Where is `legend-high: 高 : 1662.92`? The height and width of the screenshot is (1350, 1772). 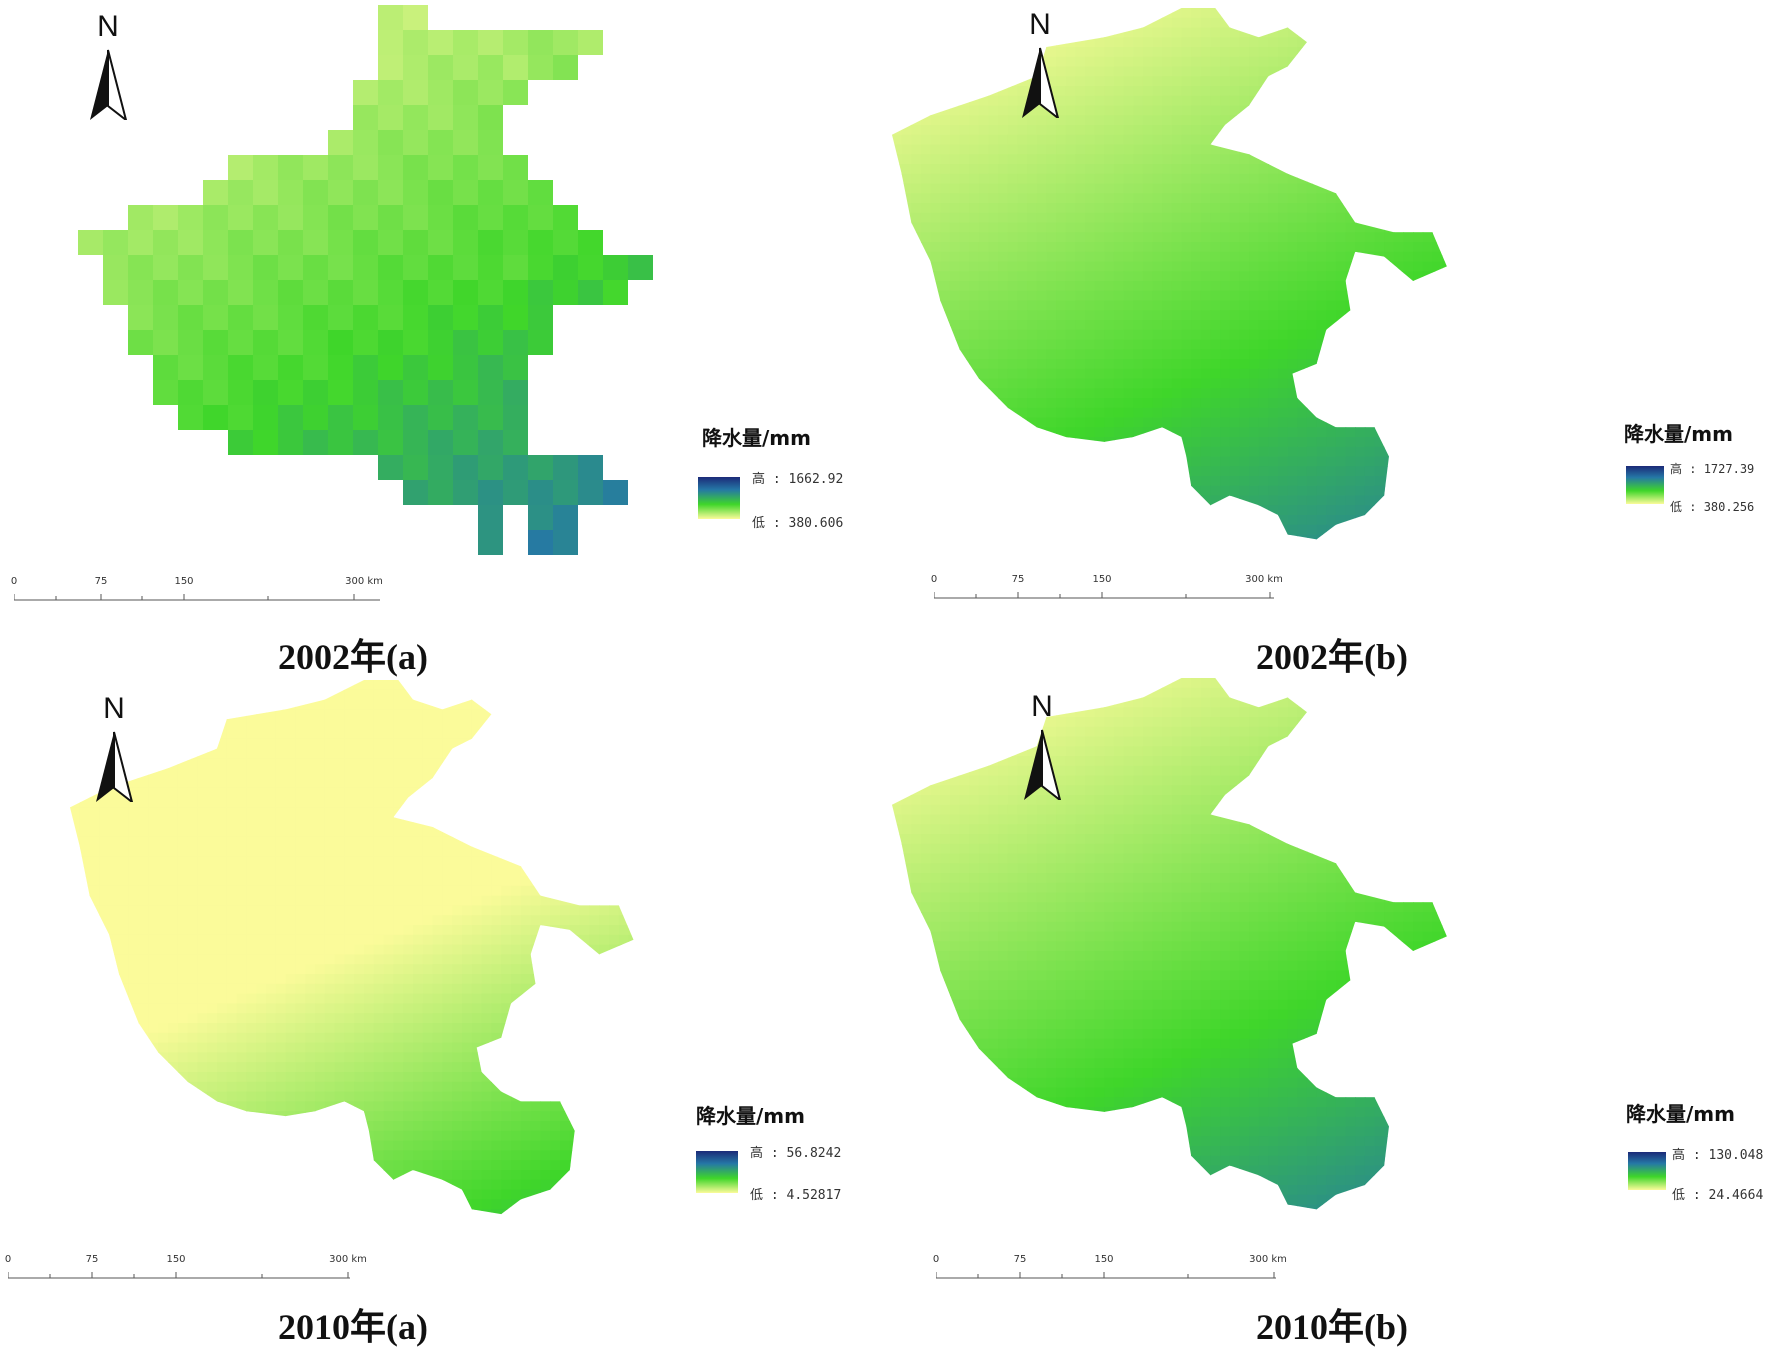 legend-high: 高 : 1662.92 is located at coordinates (797, 477).